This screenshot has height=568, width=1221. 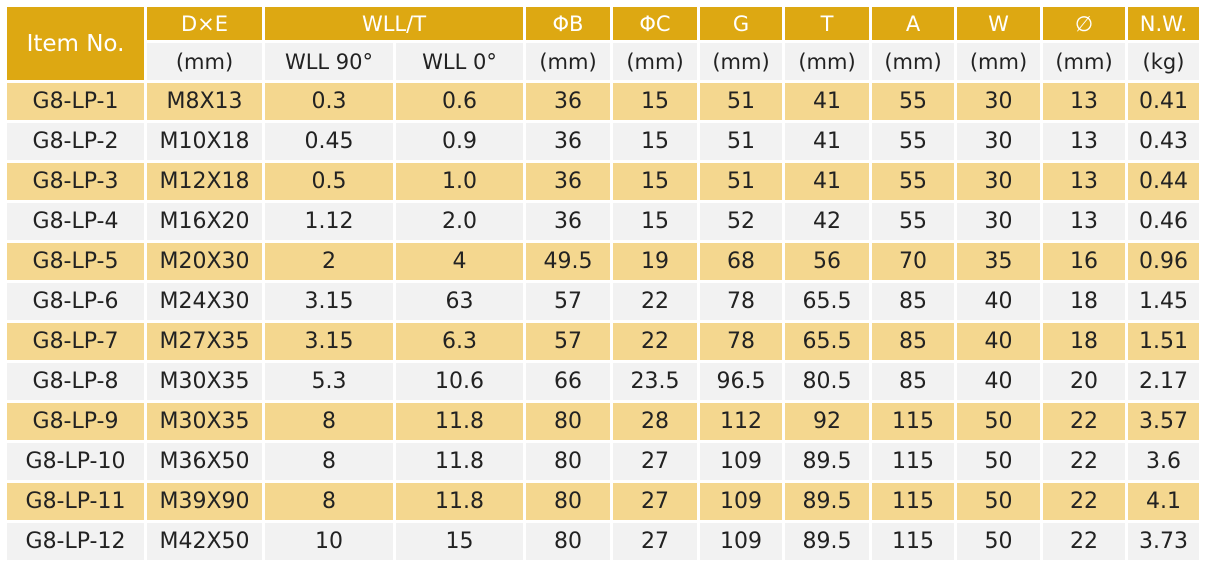 What do you see at coordinates (998, 221) in the screenshot?
I see `table-cell: 30` at bounding box center [998, 221].